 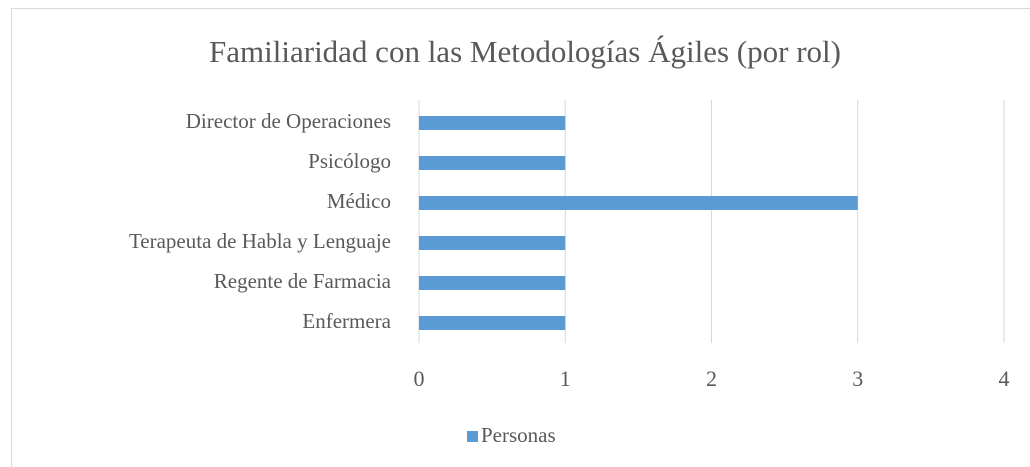 What do you see at coordinates (288, 121) in the screenshot?
I see `y-tick-label: Director de Operaciones` at bounding box center [288, 121].